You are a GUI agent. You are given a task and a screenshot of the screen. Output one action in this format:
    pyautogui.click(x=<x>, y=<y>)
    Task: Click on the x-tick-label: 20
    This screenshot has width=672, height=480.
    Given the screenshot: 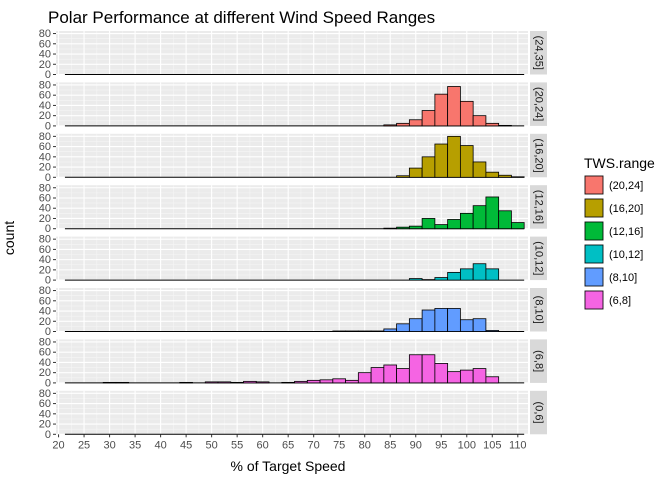 What is the action you would take?
    pyautogui.click(x=58, y=445)
    